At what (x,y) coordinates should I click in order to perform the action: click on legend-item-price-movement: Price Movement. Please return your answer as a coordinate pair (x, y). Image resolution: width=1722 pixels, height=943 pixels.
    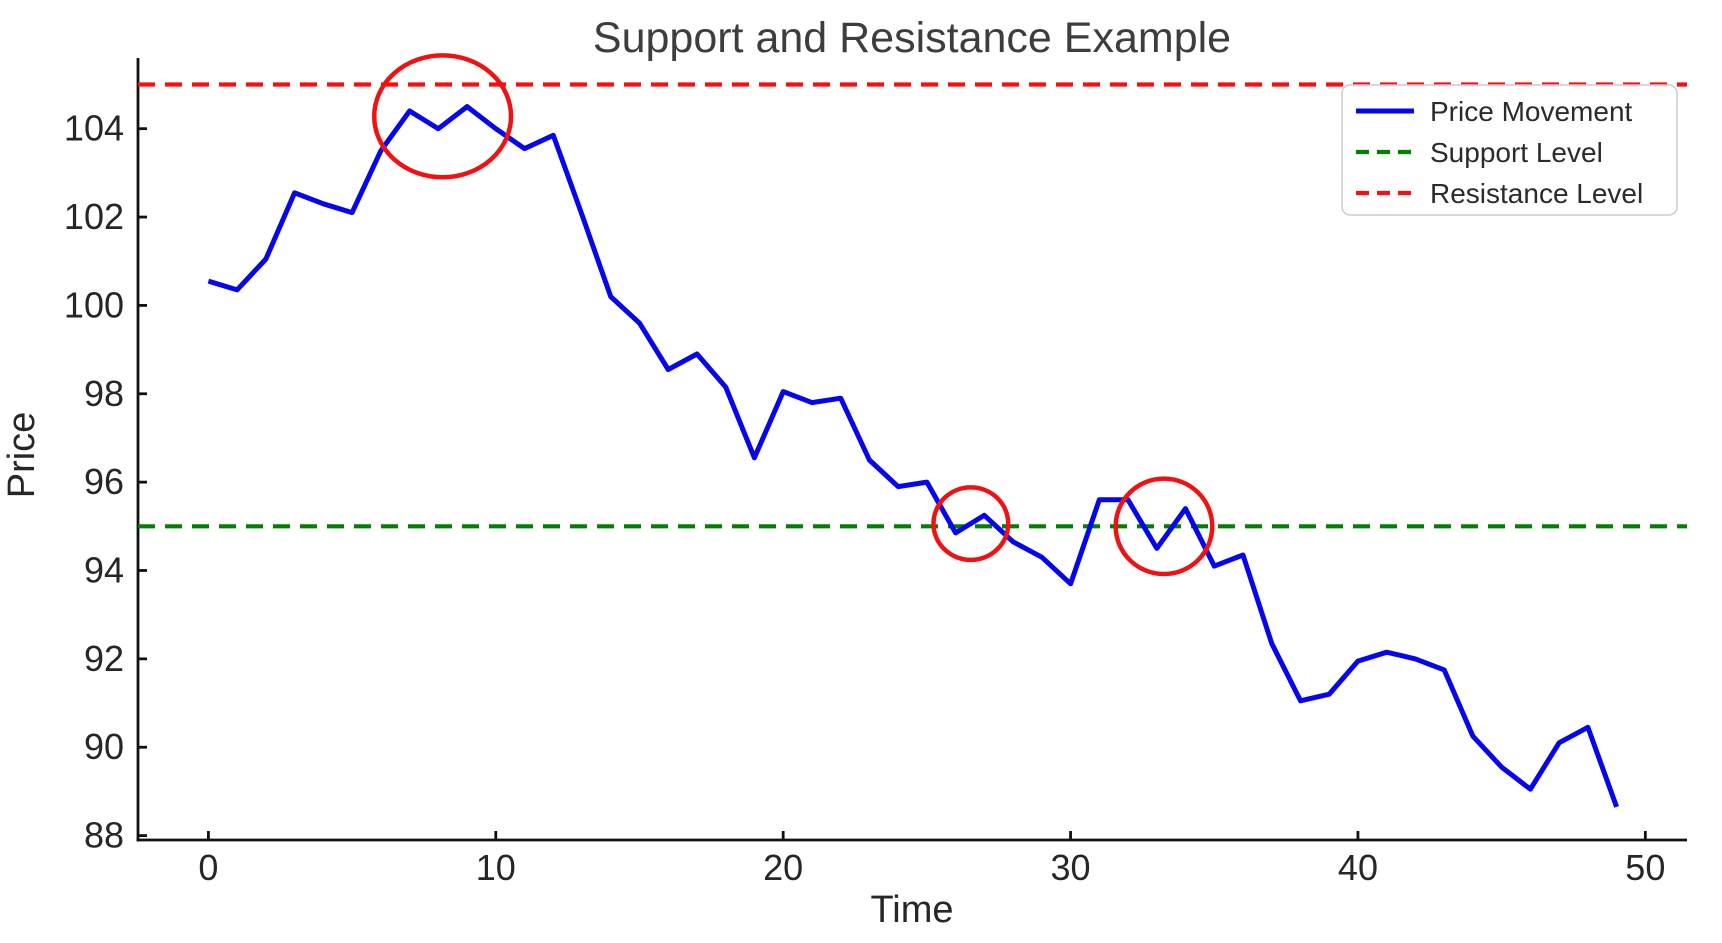
    Looking at the image, I should click on (1494, 111).